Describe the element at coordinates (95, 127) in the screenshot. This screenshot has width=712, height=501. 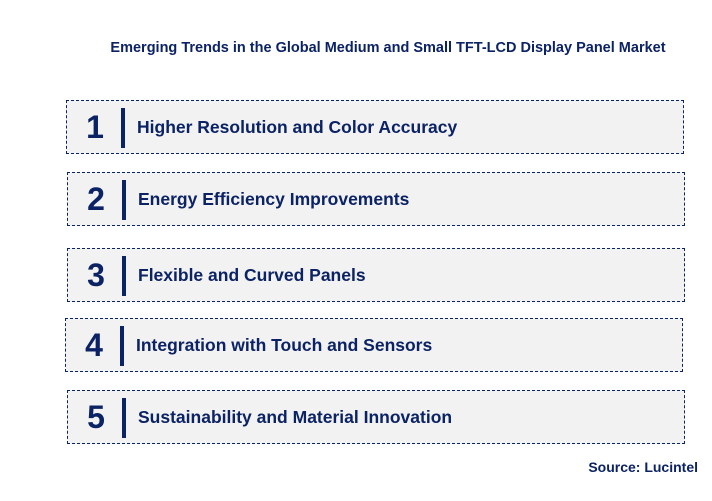
I see `trend-number: 1` at that location.